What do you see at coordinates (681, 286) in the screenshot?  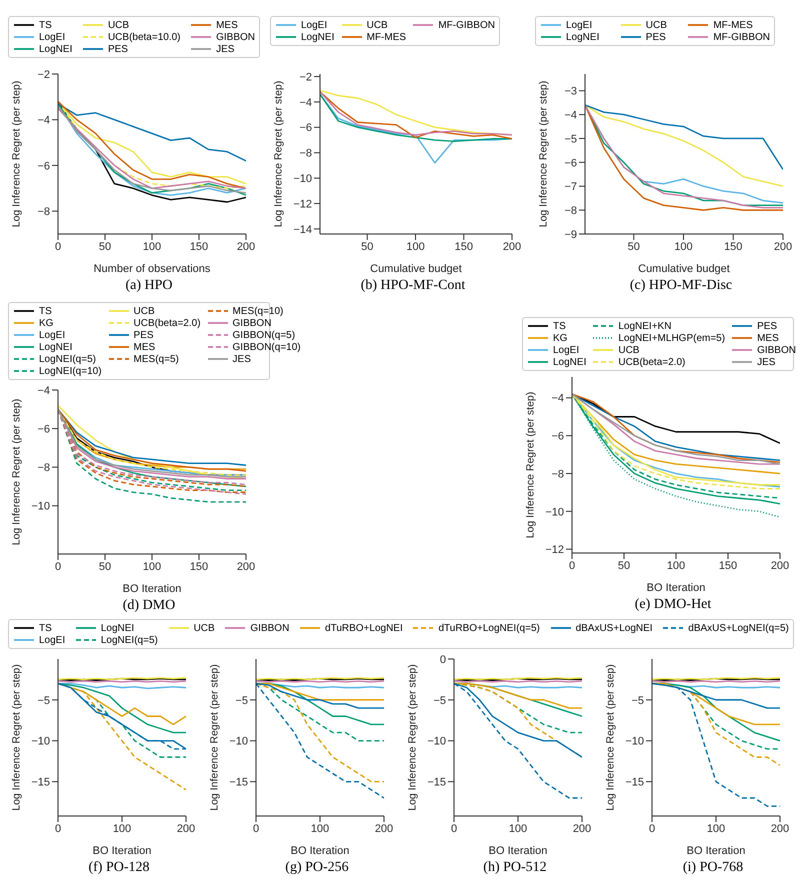 I see `text: (c) HPO-MF-Disc` at bounding box center [681, 286].